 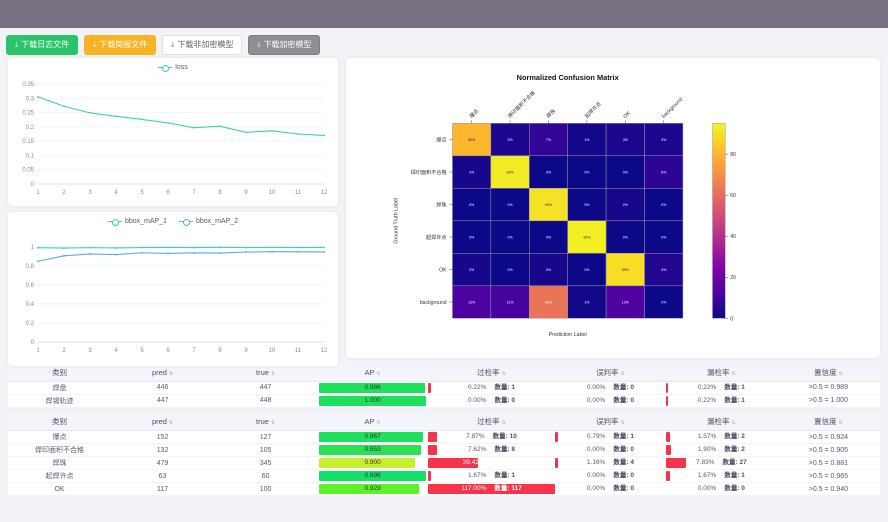 I want to click on download-log-button: ⤓ 下载日志文件, so click(x=42, y=45).